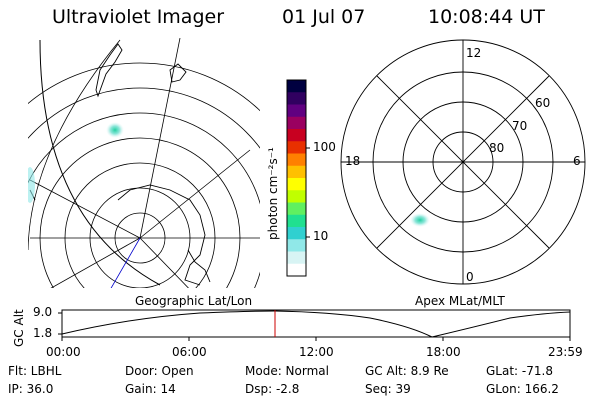 The image size is (600, 400). What do you see at coordinates (272, 389) in the screenshot?
I see `dsp-info: Dsp: -2.8` at bounding box center [272, 389].